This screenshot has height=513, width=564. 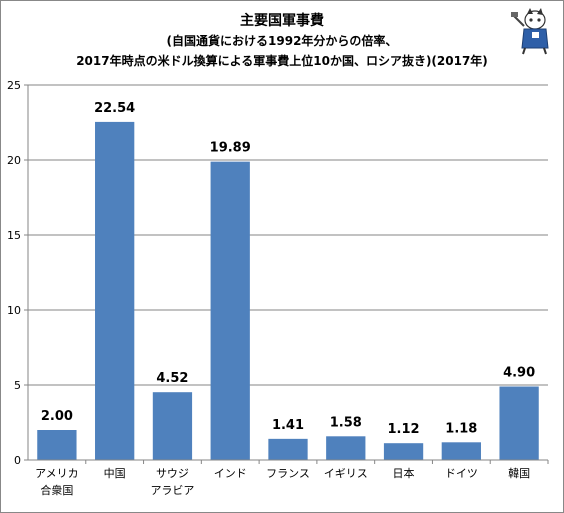 I want to click on data-label: 2.00, so click(x=57, y=416).